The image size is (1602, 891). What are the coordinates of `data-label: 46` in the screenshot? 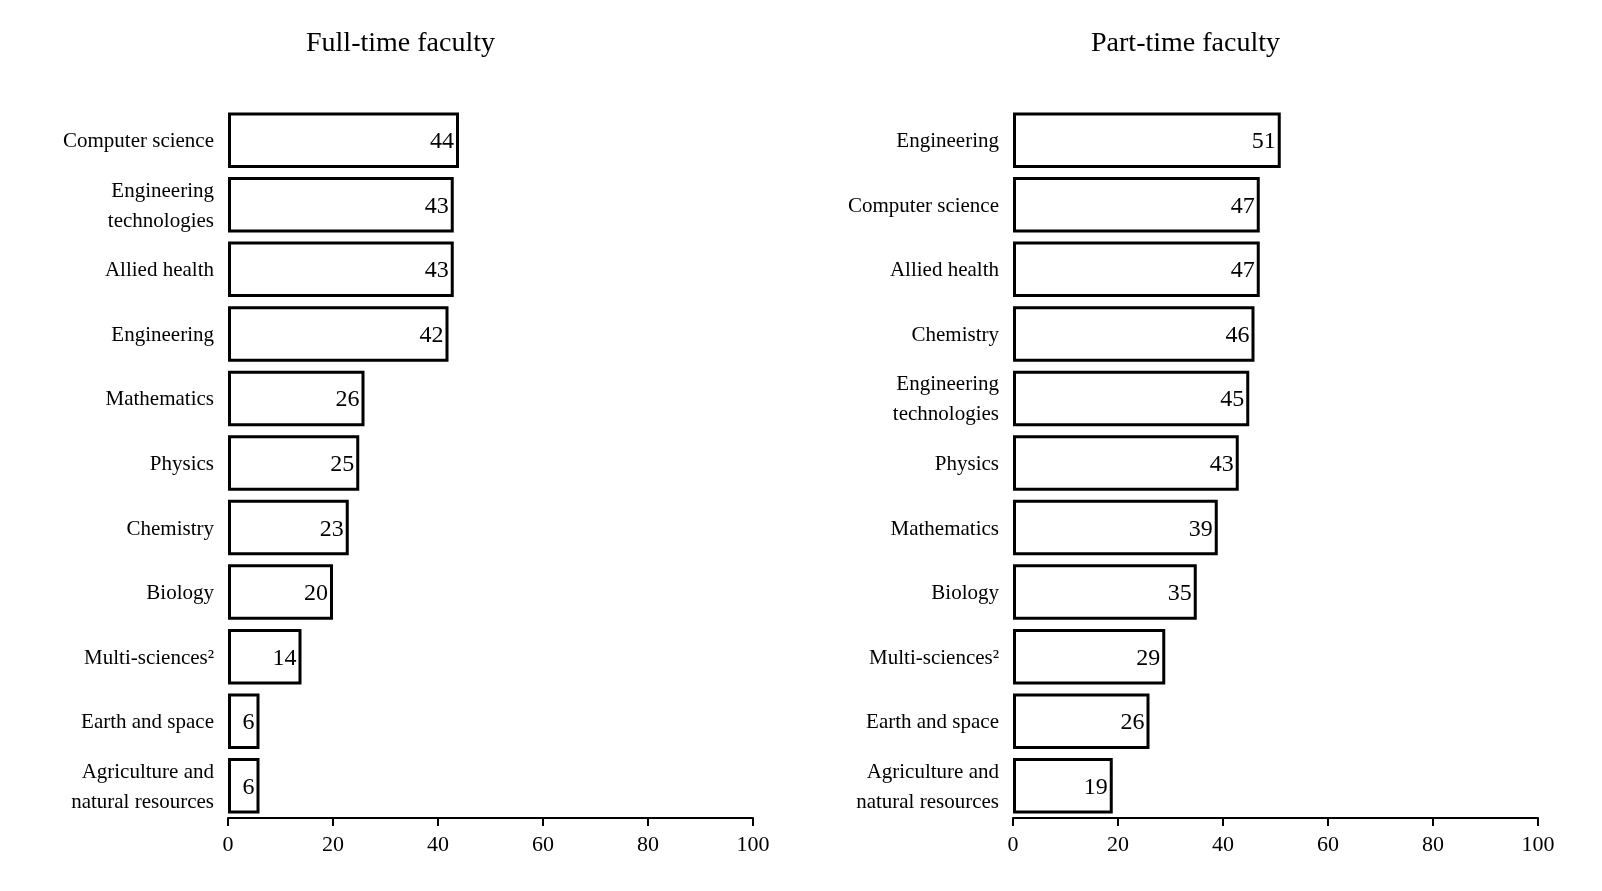 It's located at (1237, 333).